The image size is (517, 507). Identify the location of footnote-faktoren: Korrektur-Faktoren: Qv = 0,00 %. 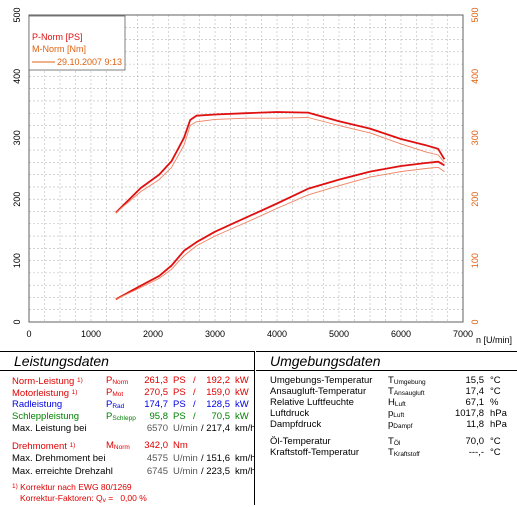
(127, 498).